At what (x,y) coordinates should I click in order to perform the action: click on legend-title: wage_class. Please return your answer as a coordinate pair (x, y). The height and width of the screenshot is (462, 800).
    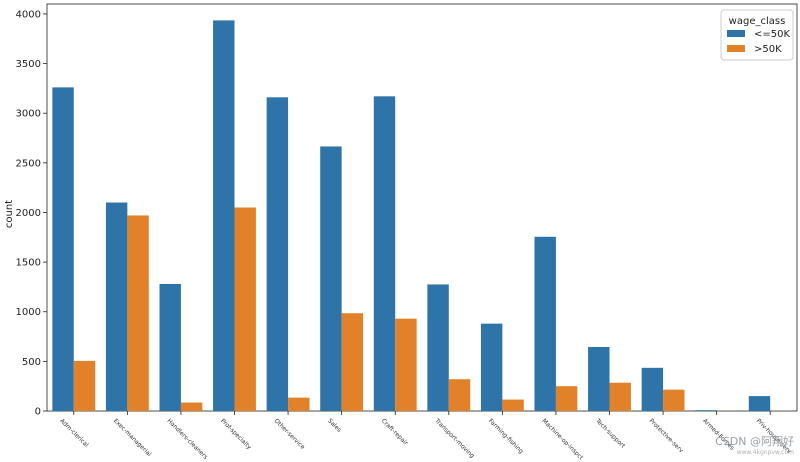
    Looking at the image, I should click on (757, 21).